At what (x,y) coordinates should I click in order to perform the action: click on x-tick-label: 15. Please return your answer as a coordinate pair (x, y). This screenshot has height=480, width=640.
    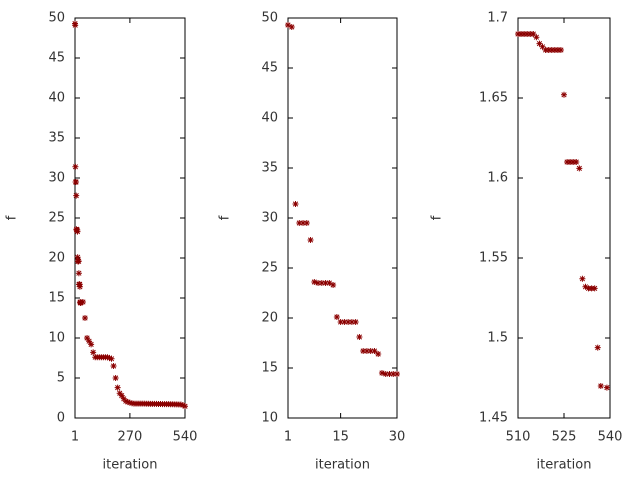
    Looking at the image, I should click on (340, 437).